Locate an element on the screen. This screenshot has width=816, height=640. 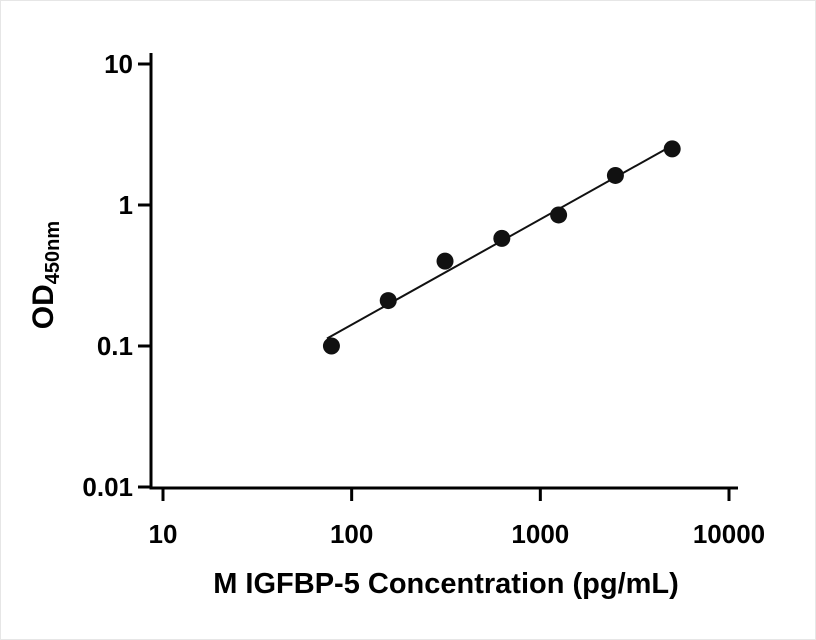
x-tick-label: 1000 is located at coordinates (540, 534).